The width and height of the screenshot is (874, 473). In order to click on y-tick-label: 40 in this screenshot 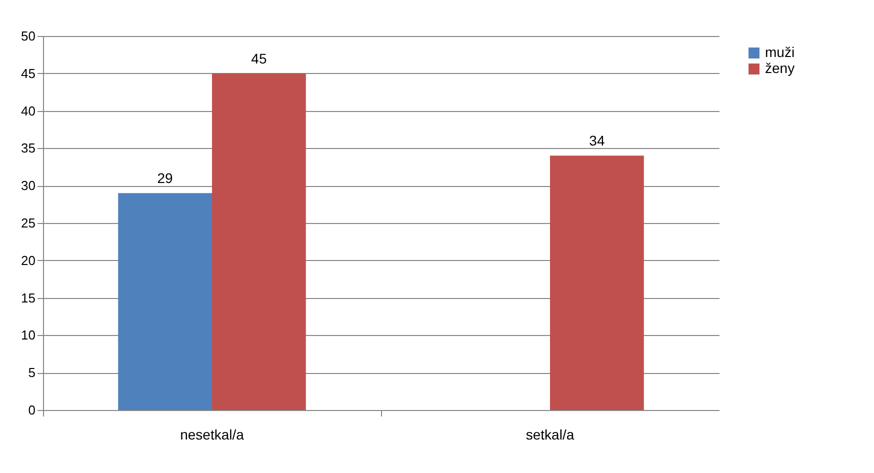, I will do `click(28, 110)`.